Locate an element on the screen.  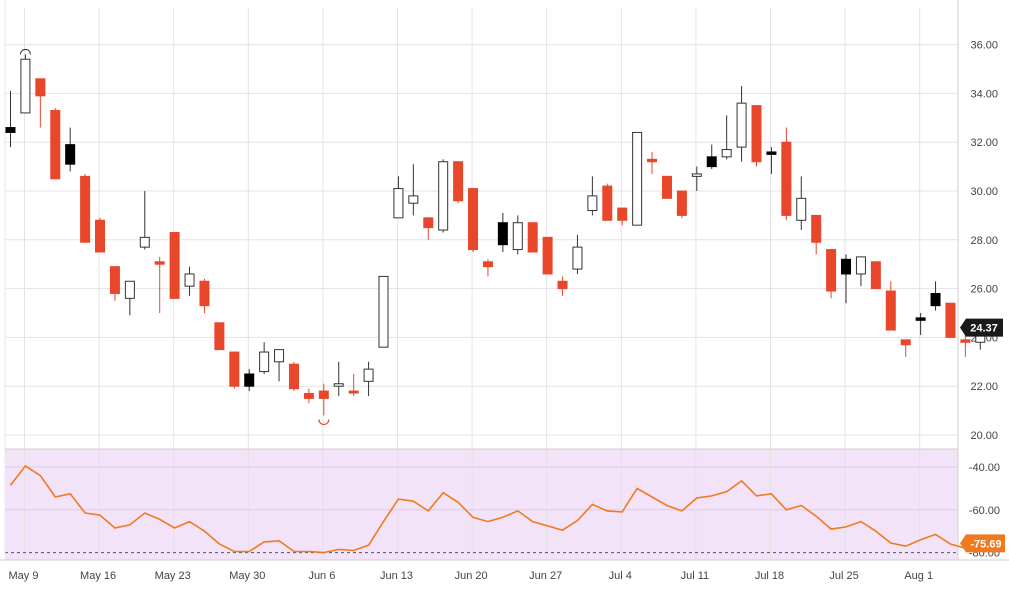
x-tick-label: May 9 is located at coordinates (24, 576).